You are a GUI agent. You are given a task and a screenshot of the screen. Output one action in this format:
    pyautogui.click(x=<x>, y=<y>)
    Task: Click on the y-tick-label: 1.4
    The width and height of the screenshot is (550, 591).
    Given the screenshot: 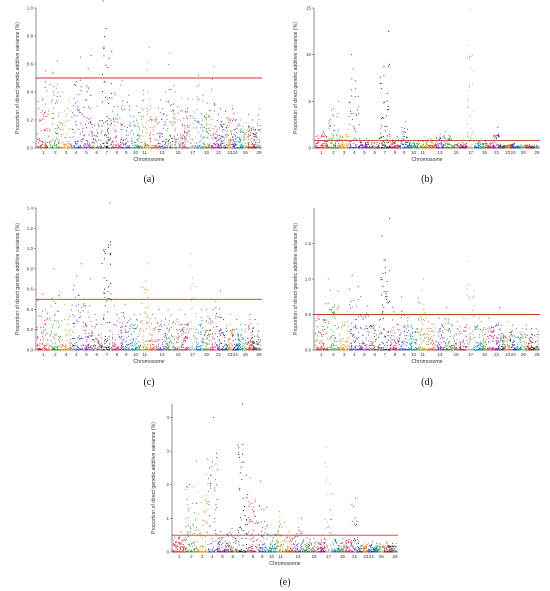 What is the action you would take?
    pyautogui.click(x=30, y=208)
    